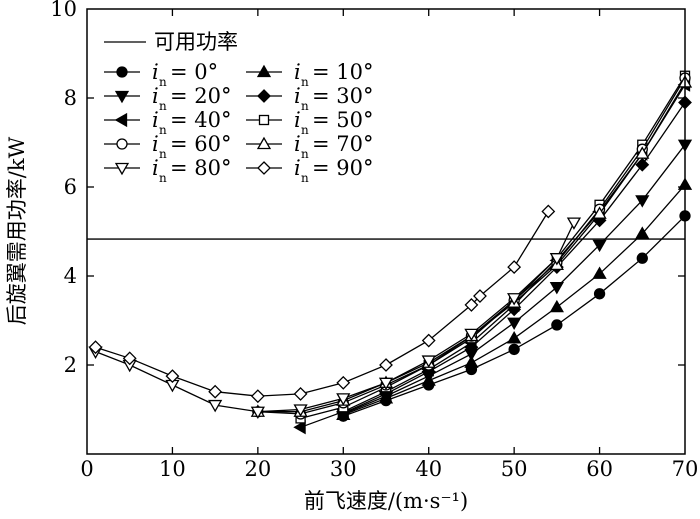 The height and width of the screenshot is (519, 700). What do you see at coordinates (343, 96) in the screenshot?
I see `legend-angle: = 30°` at bounding box center [343, 96].